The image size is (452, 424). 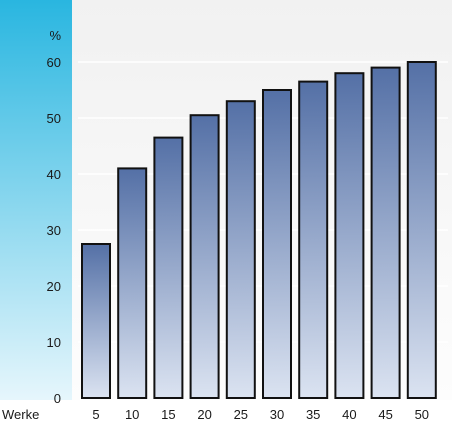 I want to click on x-tick-15: 15, so click(x=168, y=414).